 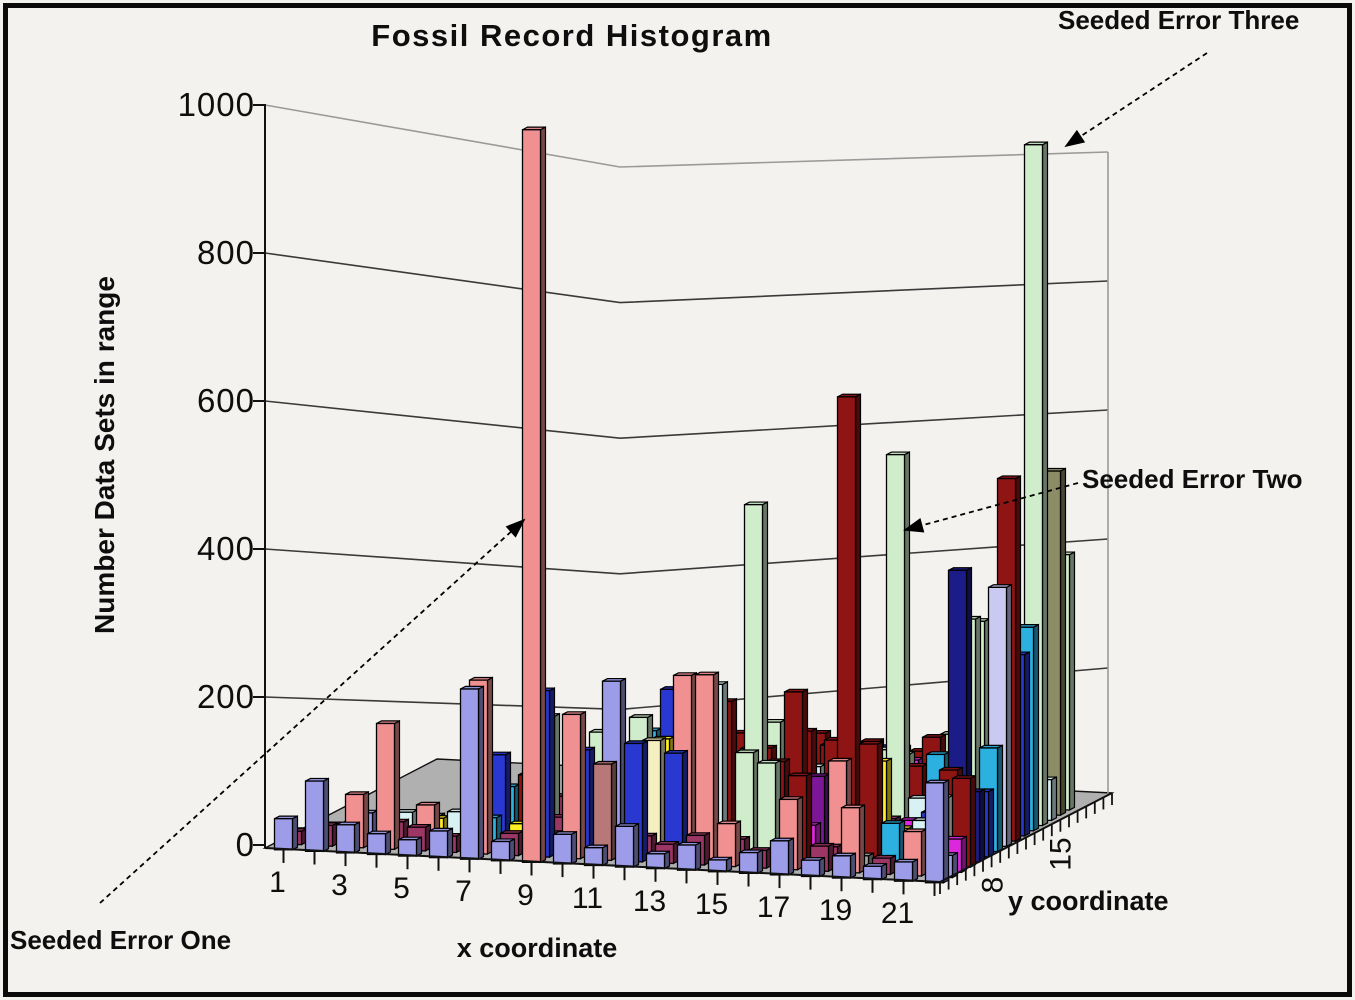 What do you see at coordinates (565, 847) in the screenshot?
I see `bar-x10-y1` at bounding box center [565, 847].